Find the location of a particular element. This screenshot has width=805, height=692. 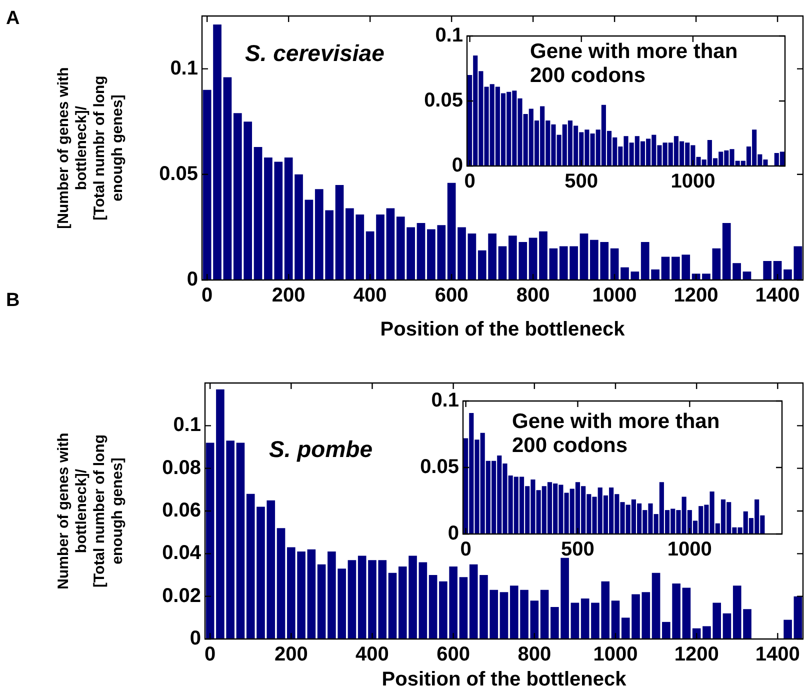

y-axis-title: [Number of genes with bottleneck]/ [Total numbr of long enough genes] is located at coordinates (90, 148).